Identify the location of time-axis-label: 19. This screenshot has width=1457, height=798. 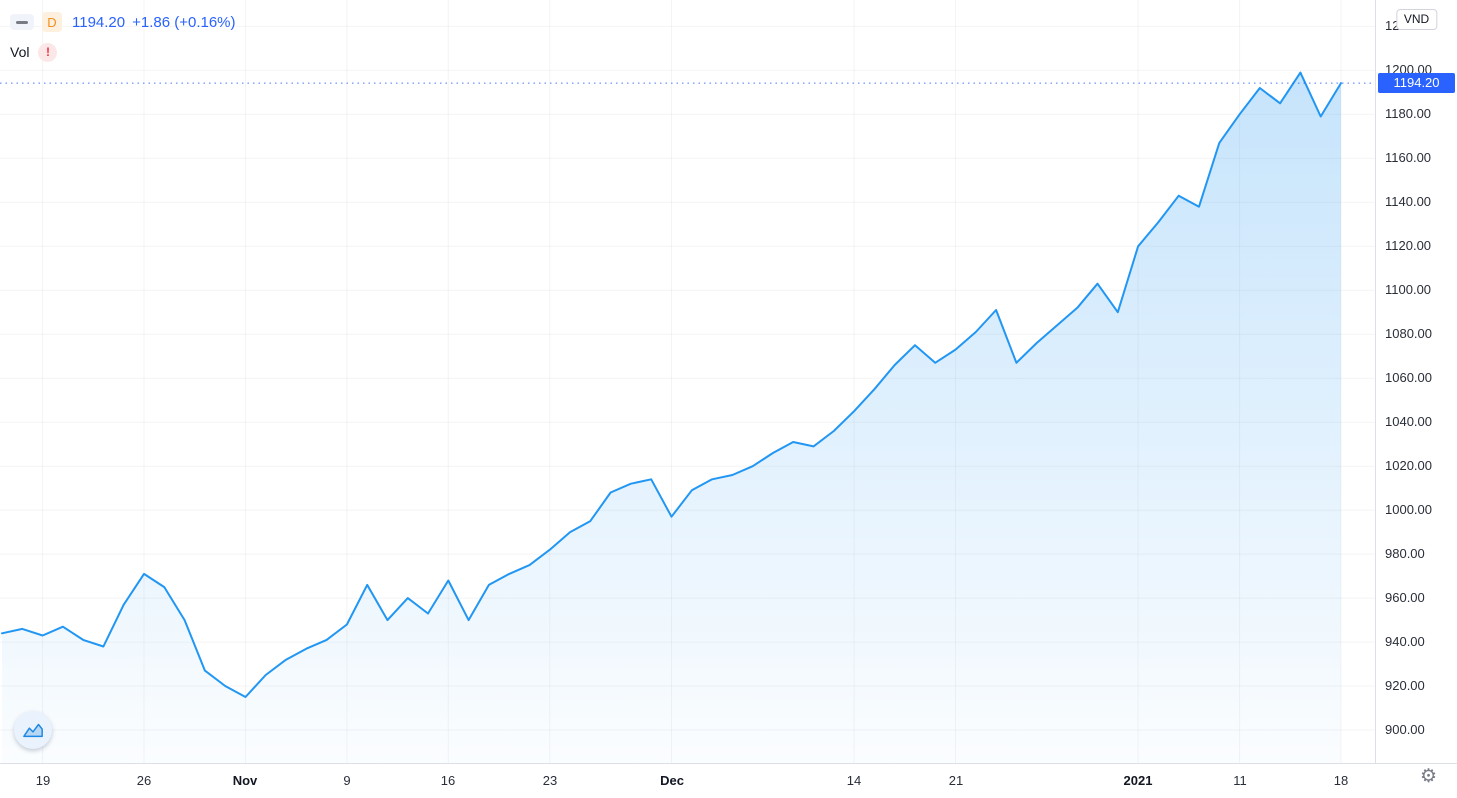
(43, 780).